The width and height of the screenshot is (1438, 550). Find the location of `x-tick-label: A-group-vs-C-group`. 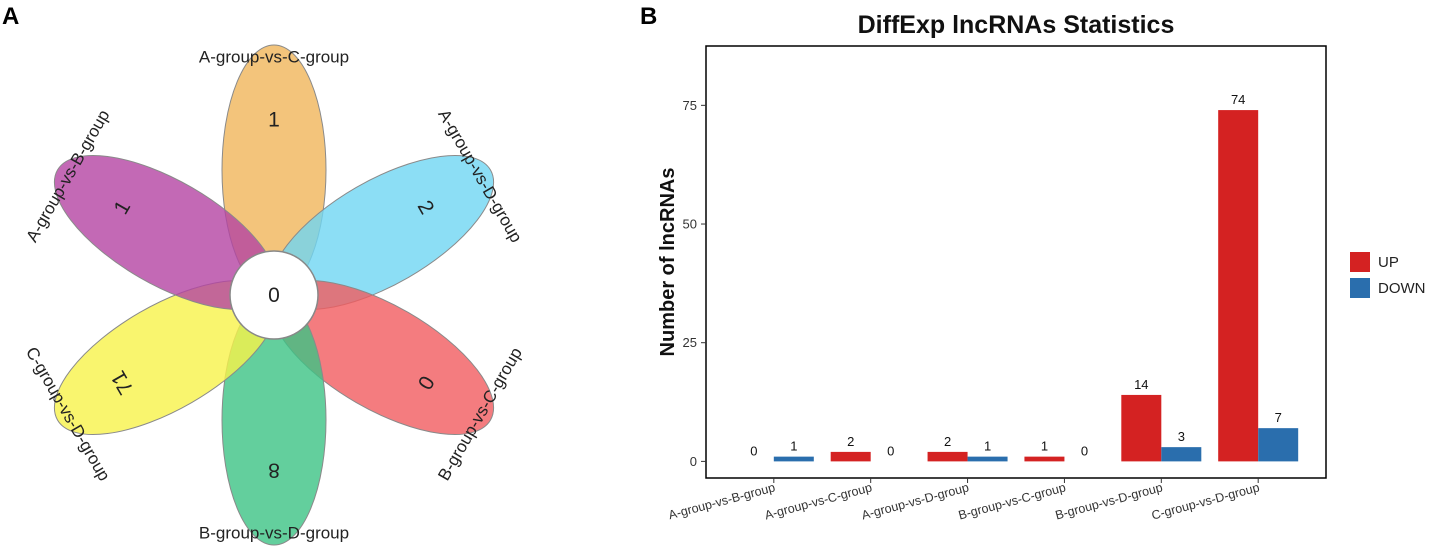

x-tick-label: A-group-vs-C-group is located at coordinates (818, 501).